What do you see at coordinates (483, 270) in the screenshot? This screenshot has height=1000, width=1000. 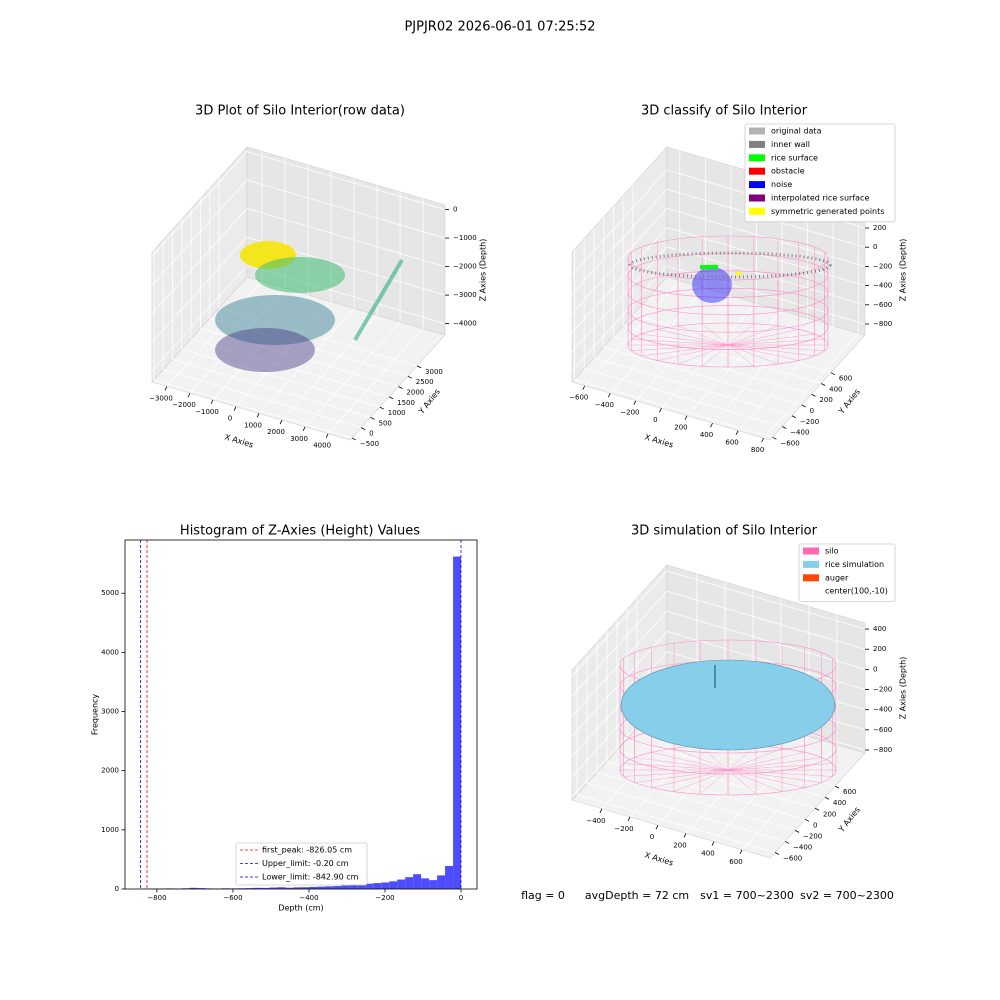 I see `z-axis-label: Z Axies (Depth)` at bounding box center [483, 270].